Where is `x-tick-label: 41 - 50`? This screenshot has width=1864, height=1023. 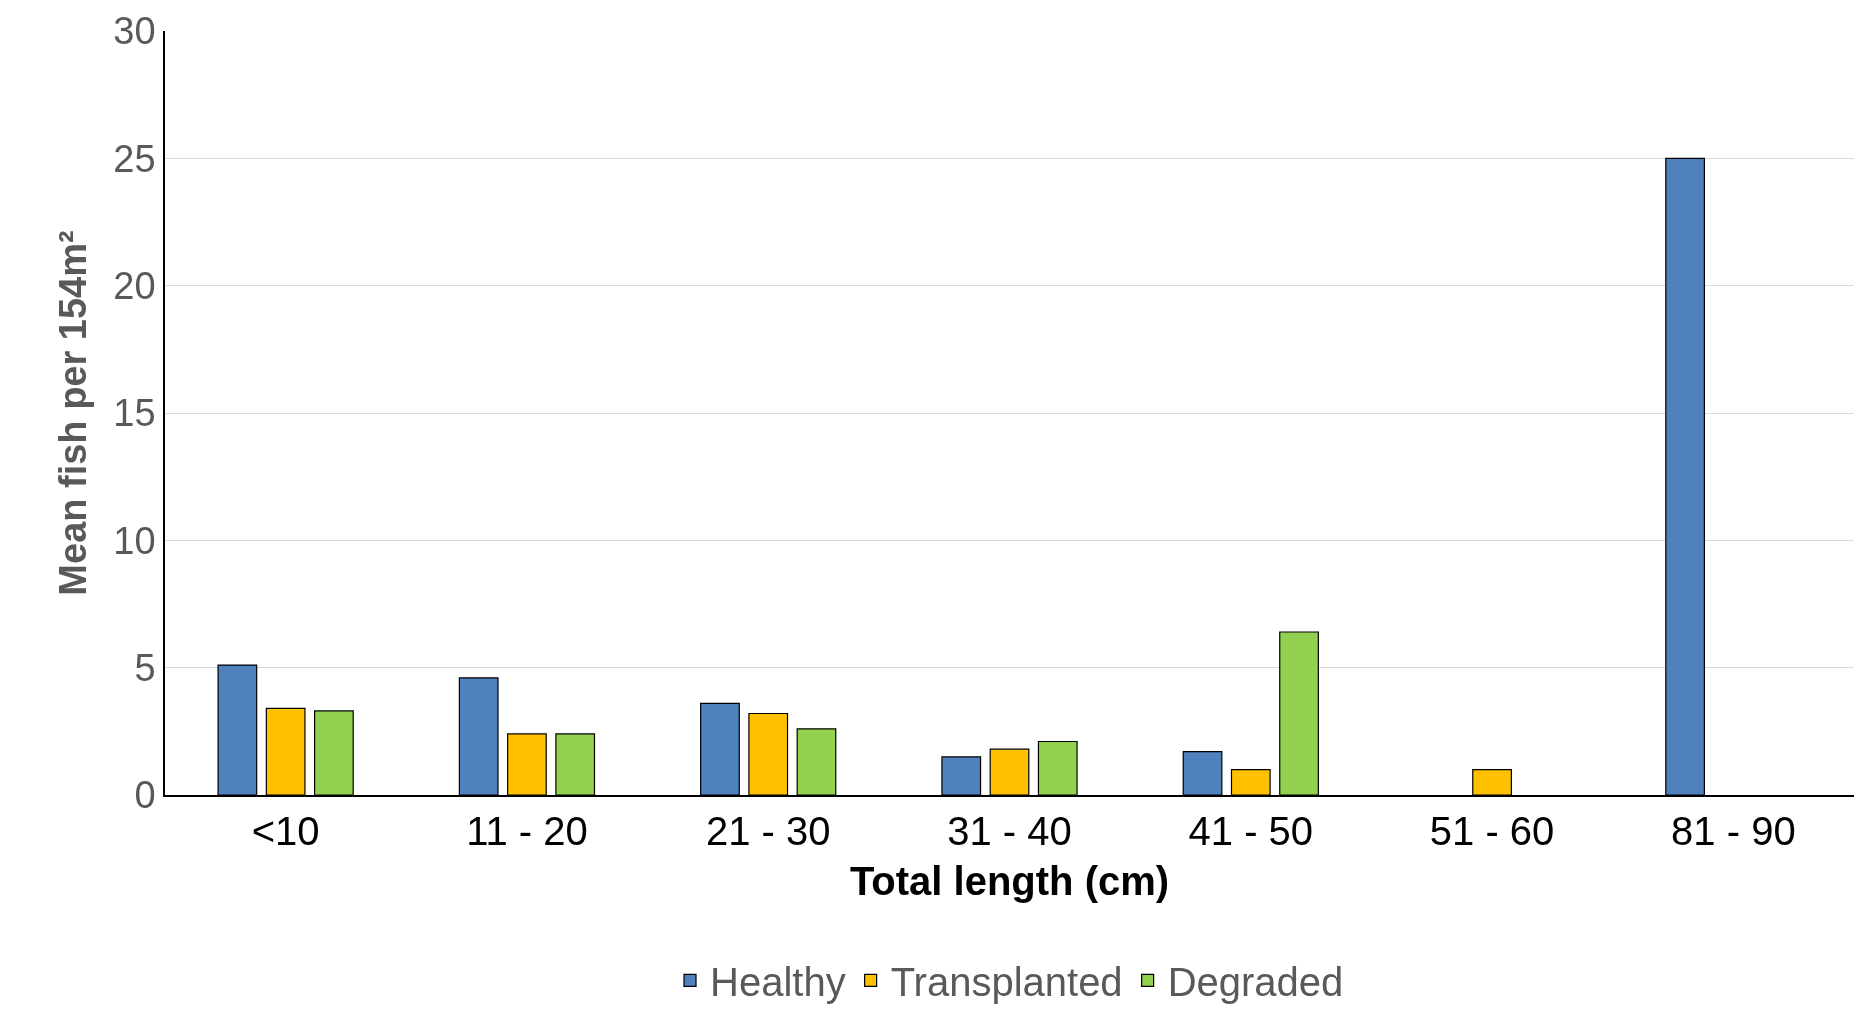
x-tick-label: 41 - 50 is located at coordinates (1251, 830).